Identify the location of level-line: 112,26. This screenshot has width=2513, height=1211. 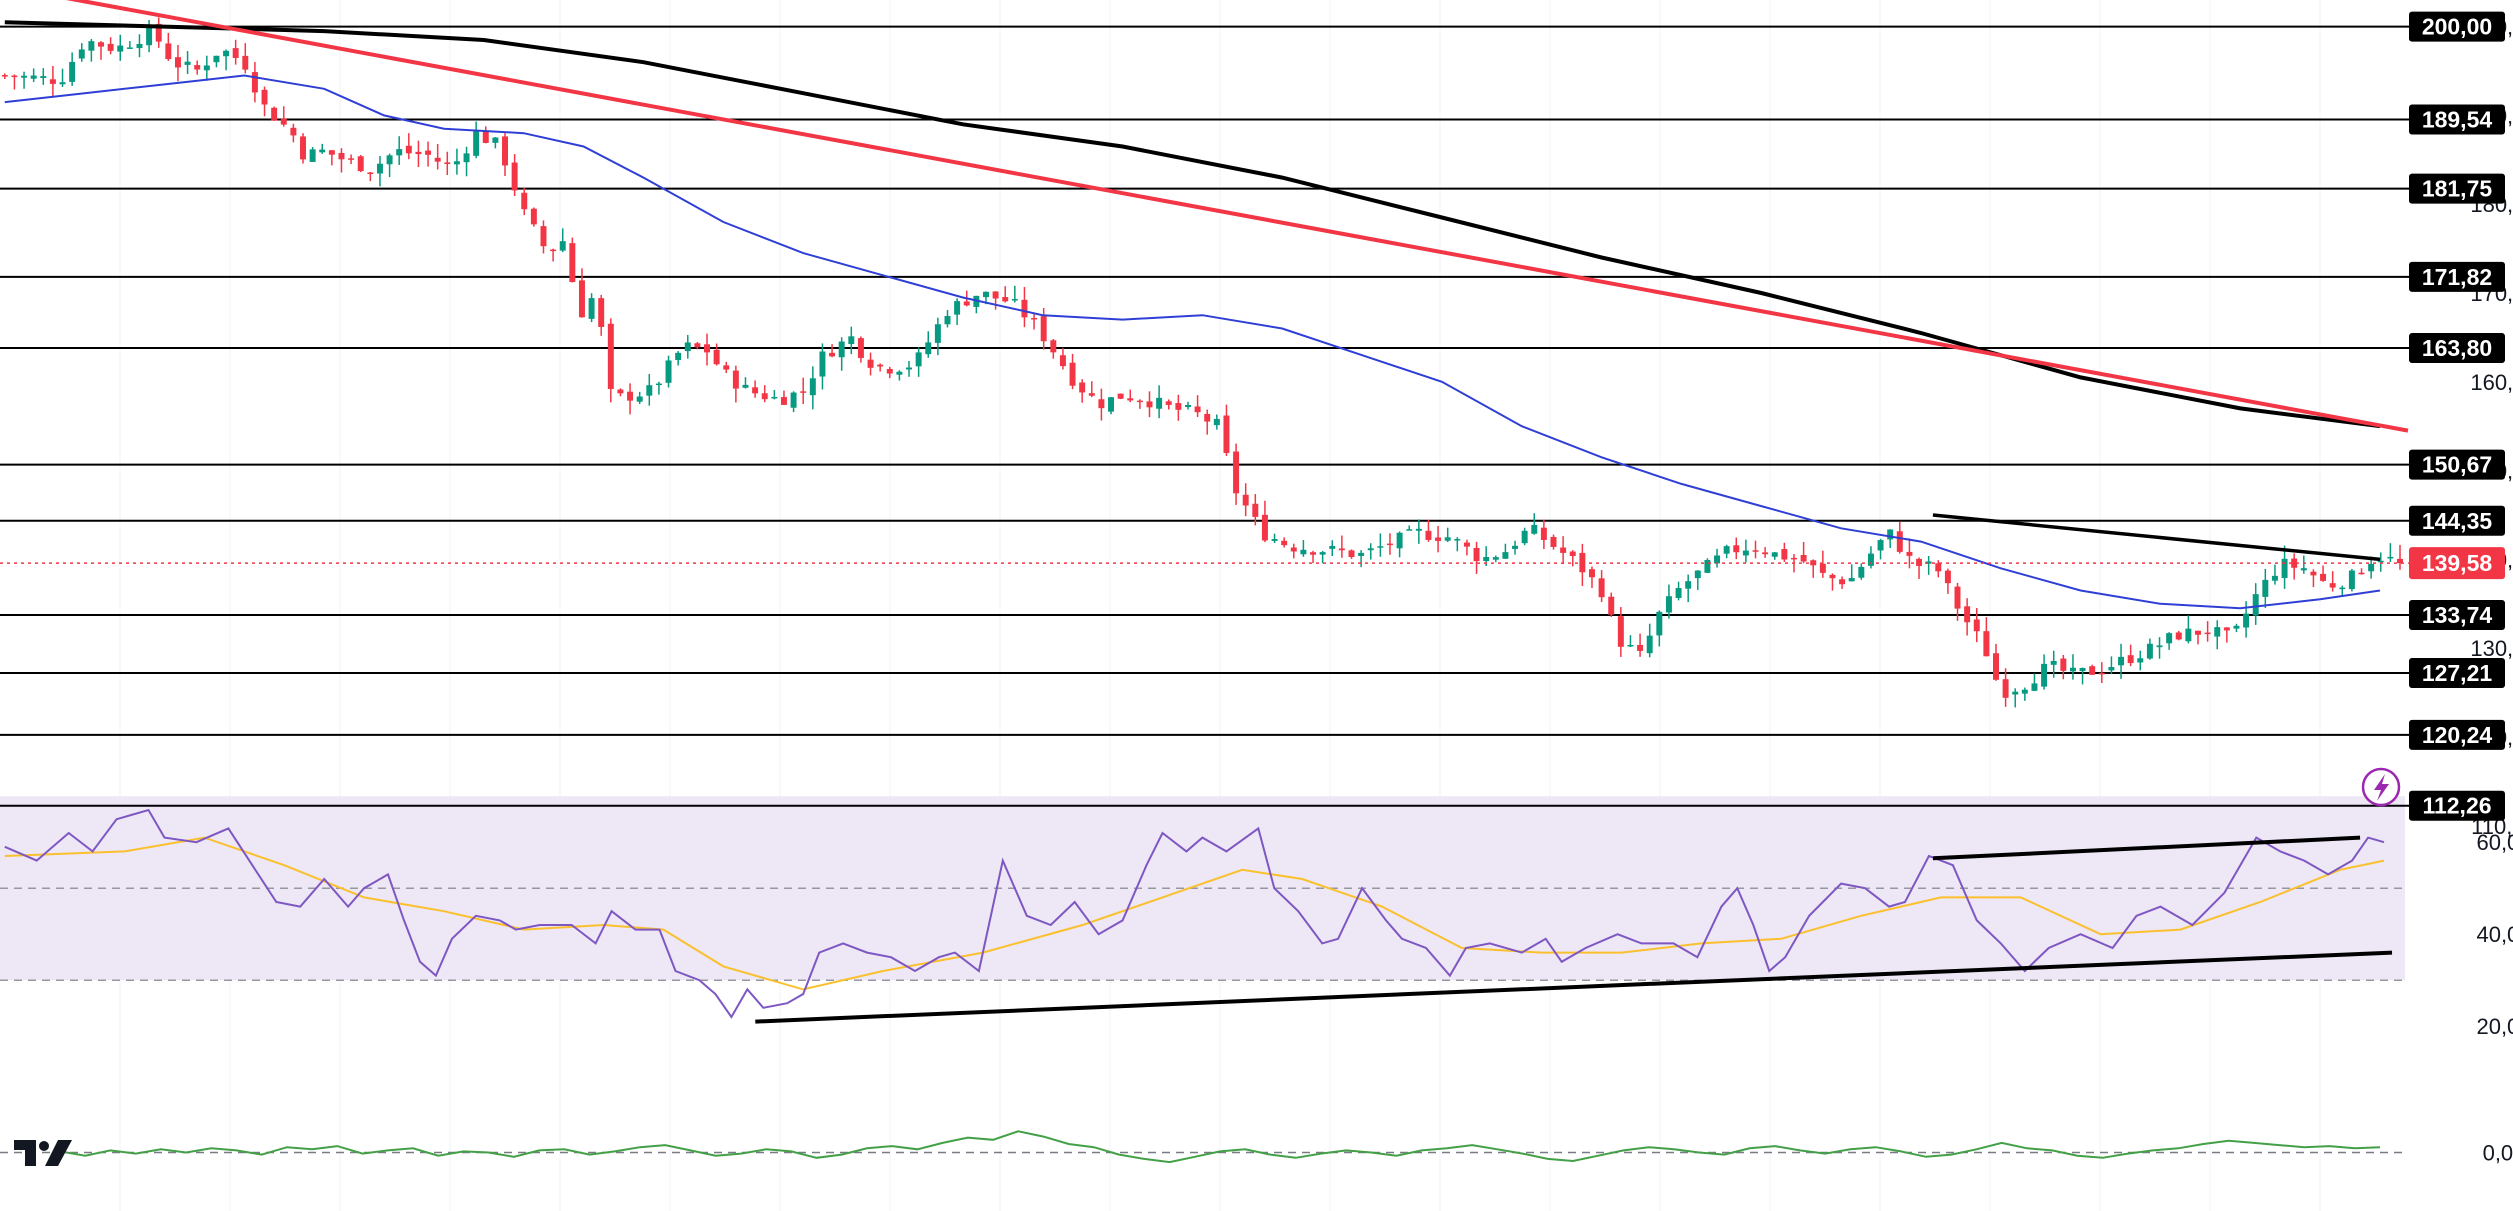
(1252, 805).